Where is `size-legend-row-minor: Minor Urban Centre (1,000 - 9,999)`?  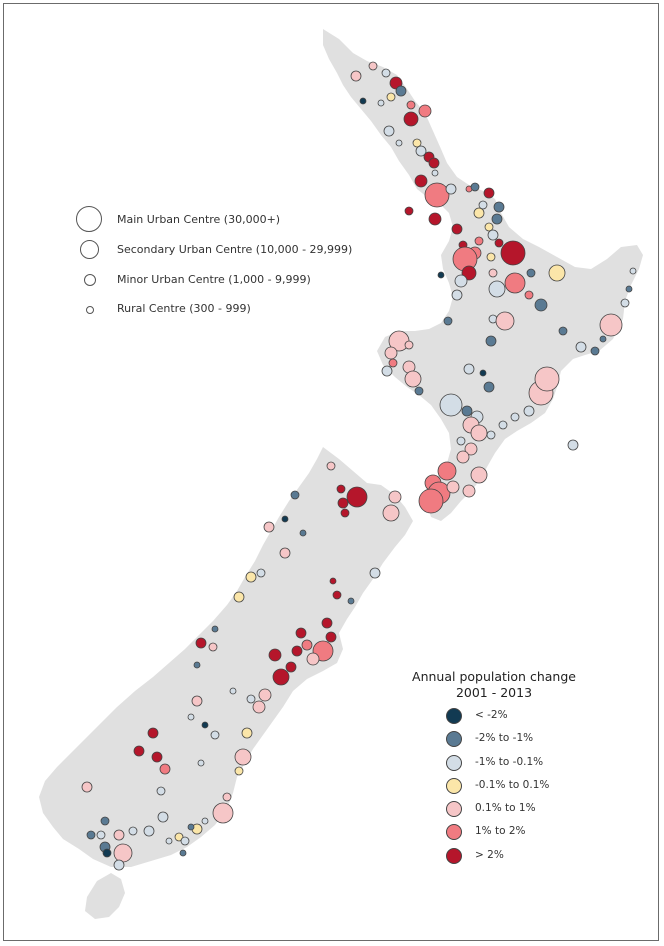
size-legend-row-minor: Minor Urban Centre (1,000 - 9,999) is located at coordinates (224, 279).